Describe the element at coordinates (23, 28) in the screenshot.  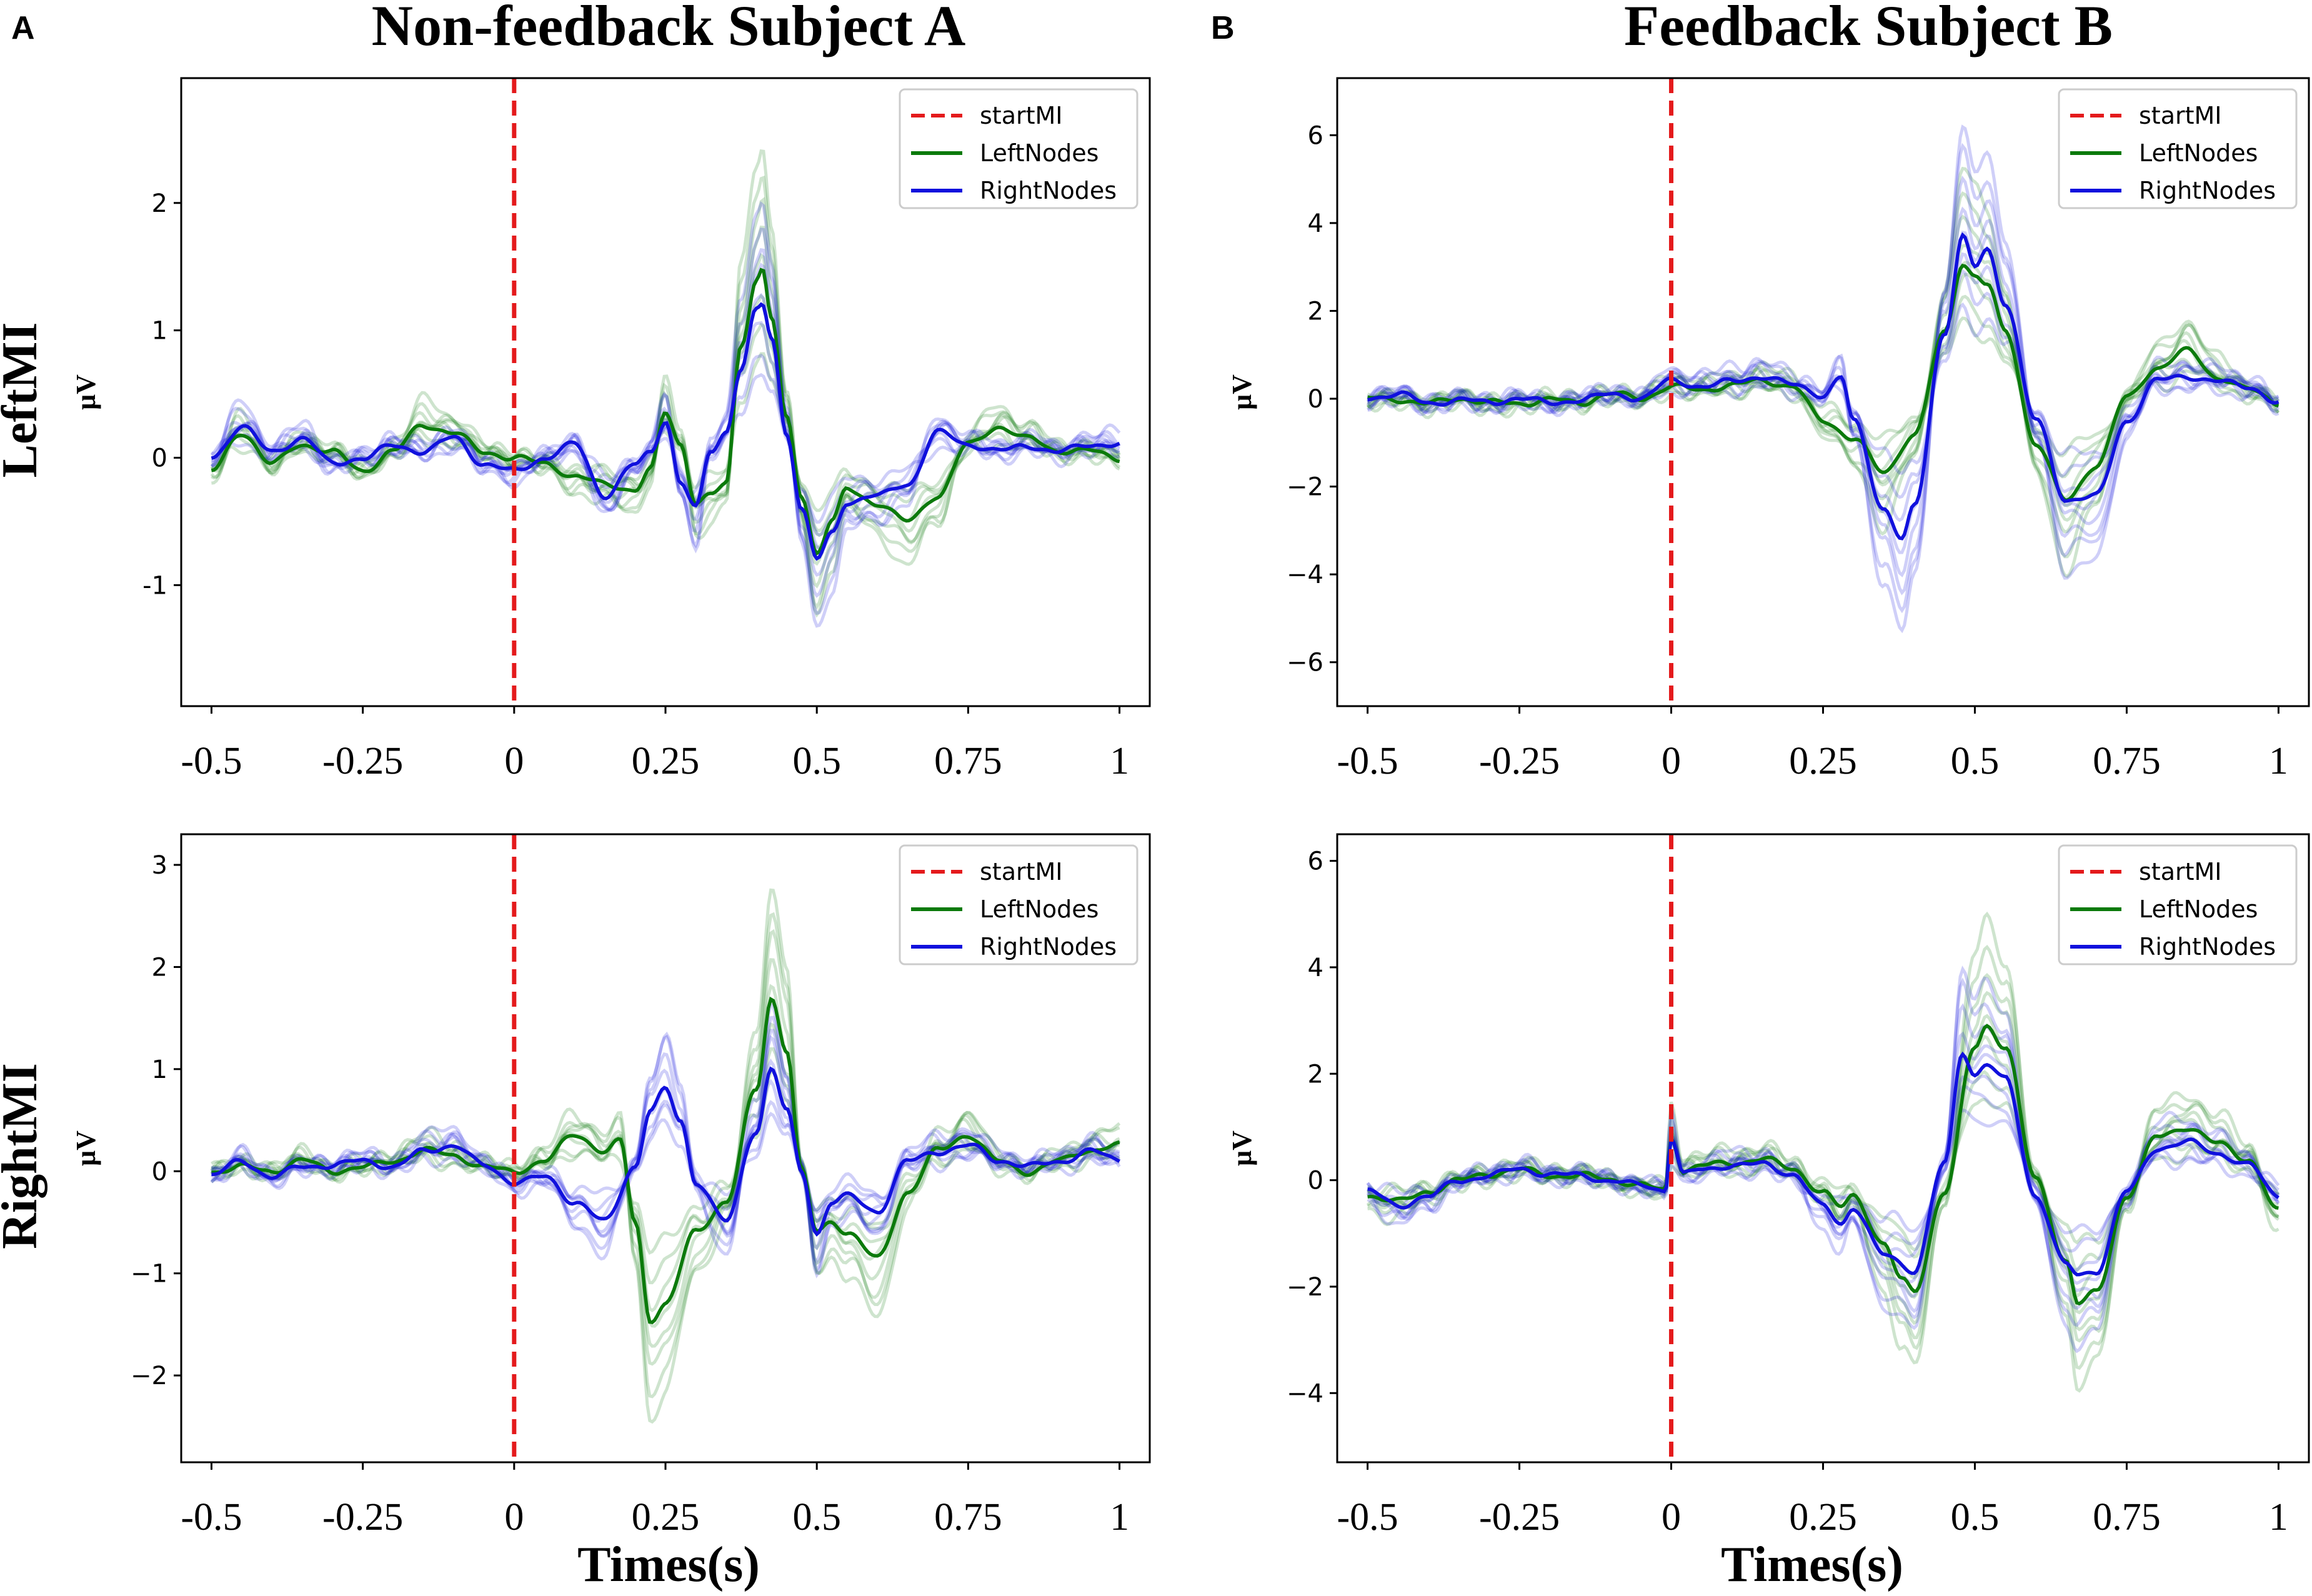
I see `panel-label-a: A` at that location.